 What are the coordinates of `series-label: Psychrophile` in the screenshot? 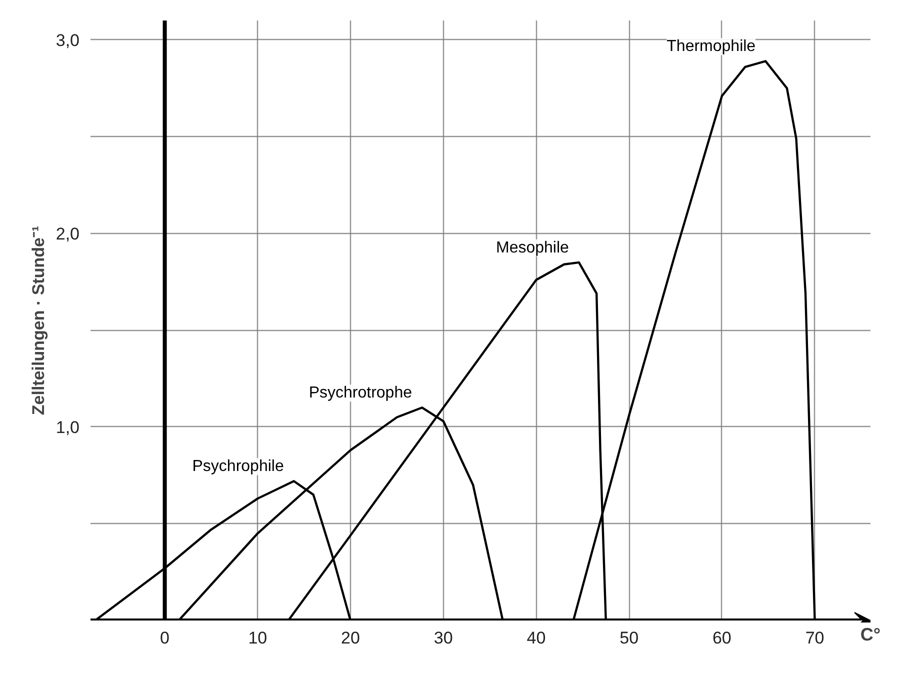 It's located at (238, 467).